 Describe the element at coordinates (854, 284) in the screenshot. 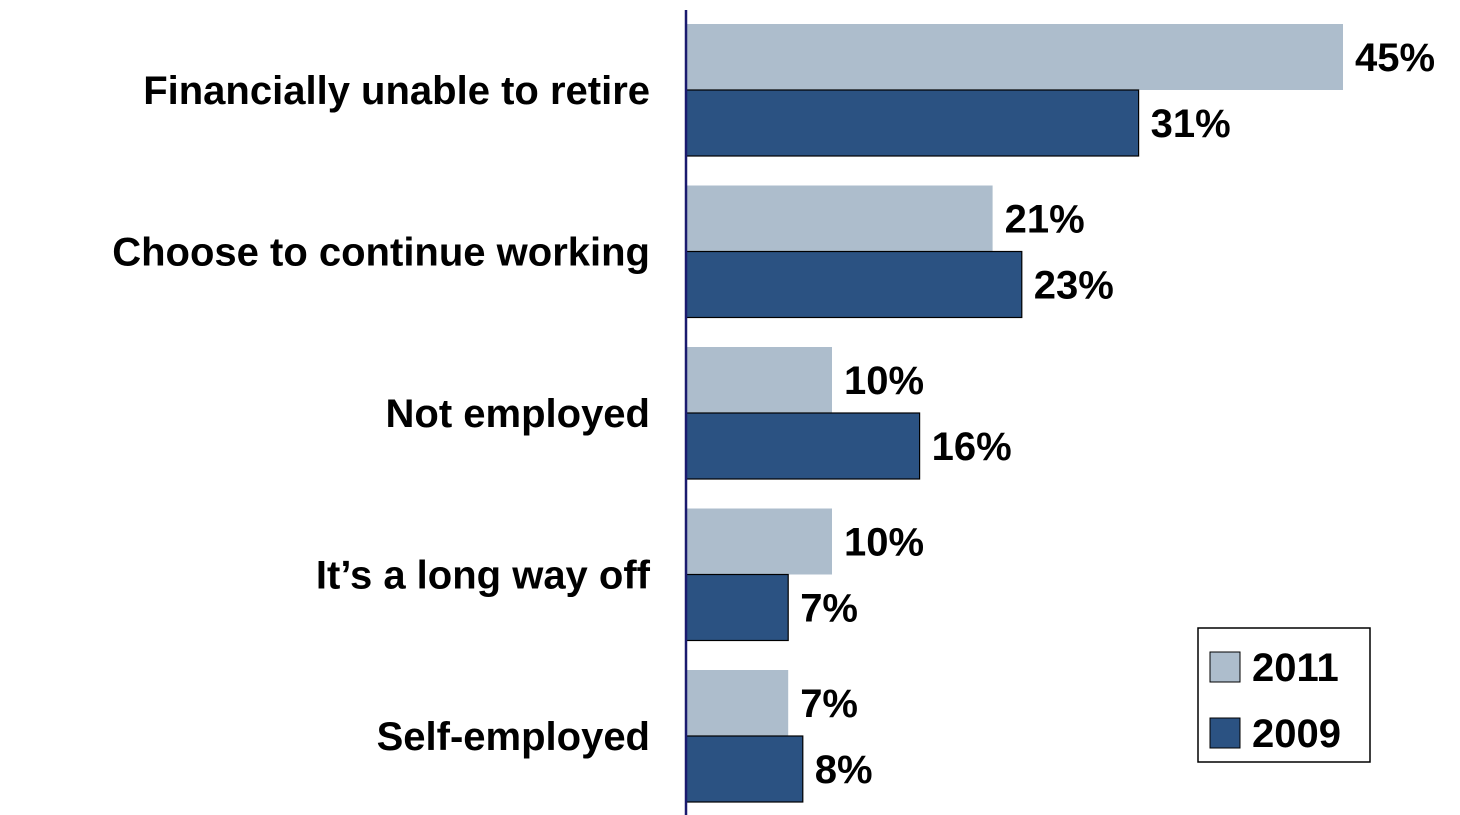

I see `bar-2009-choose-to-continue-working` at that location.